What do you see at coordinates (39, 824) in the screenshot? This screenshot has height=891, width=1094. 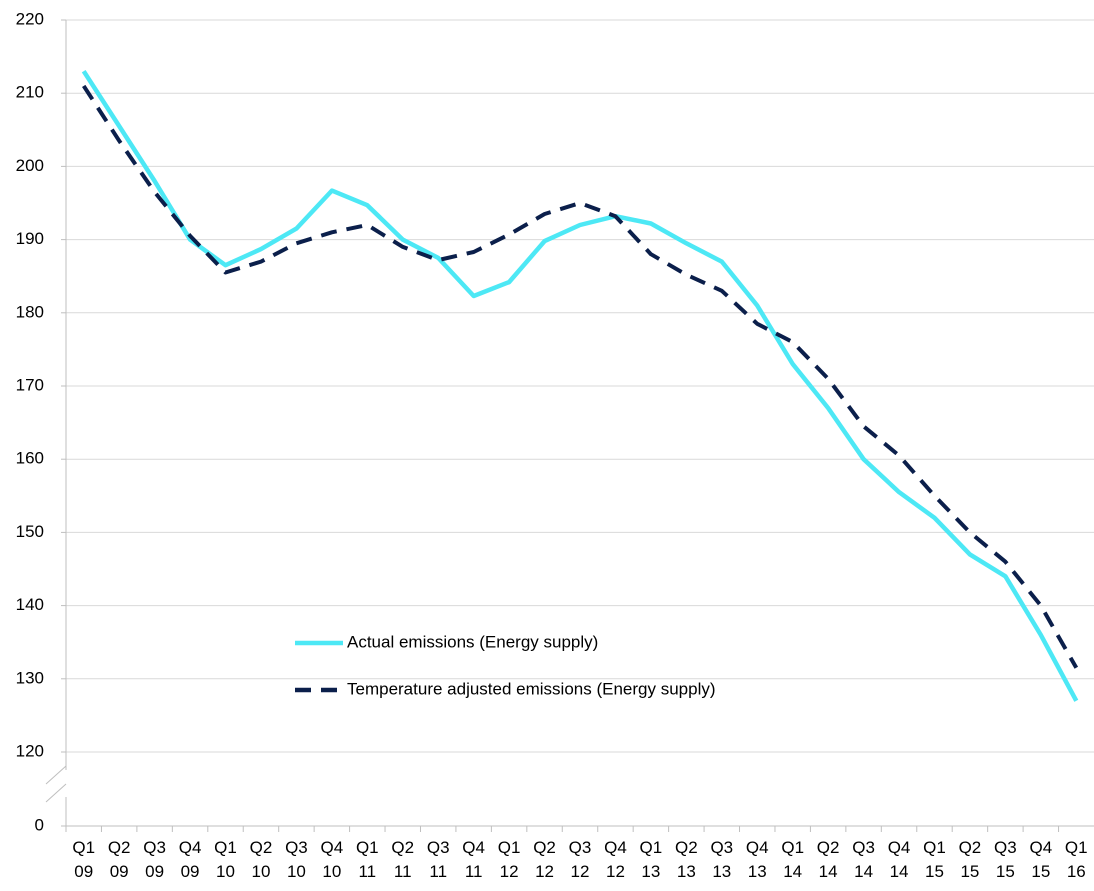 I see `y-tick-label: 0` at bounding box center [39, 824].